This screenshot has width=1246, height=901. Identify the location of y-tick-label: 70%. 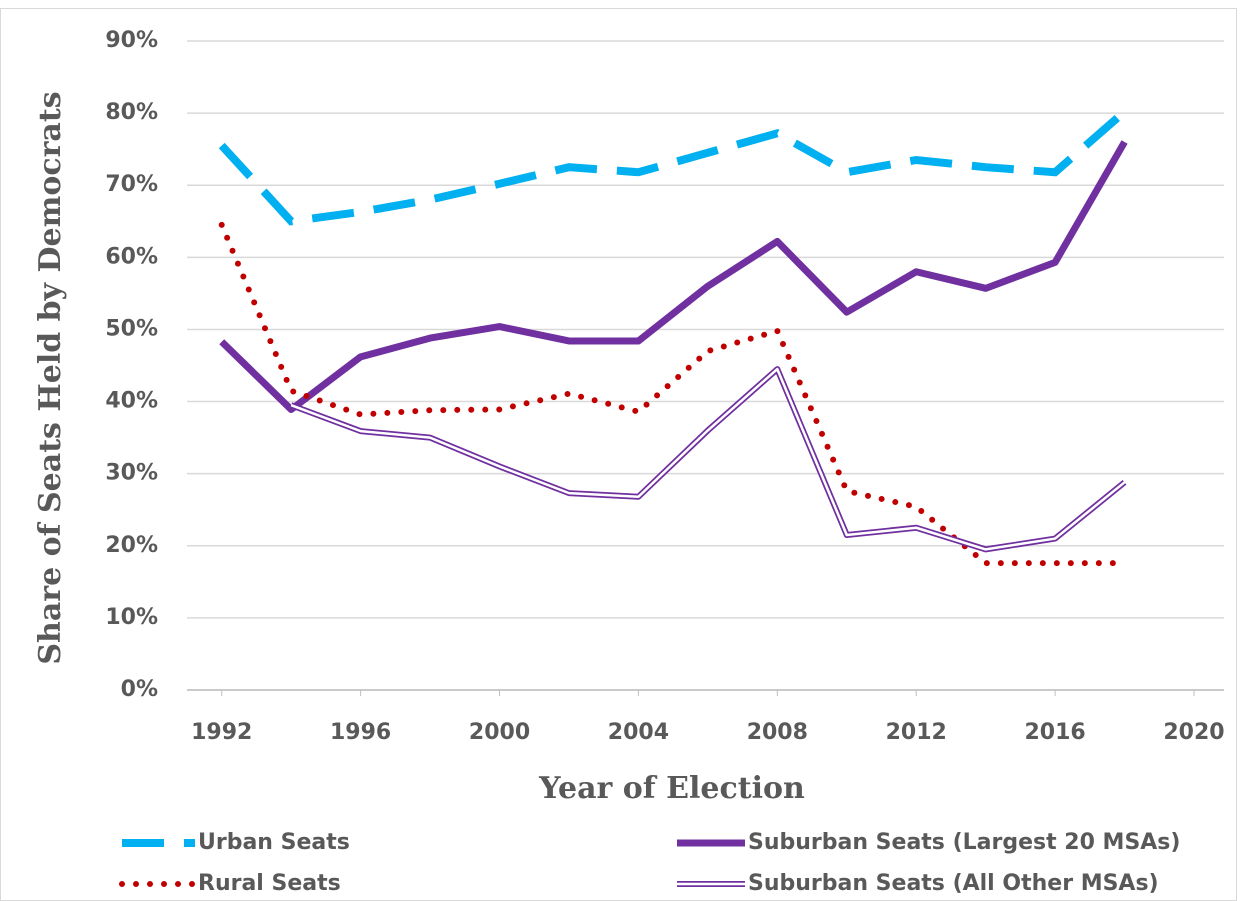
(131, 184).